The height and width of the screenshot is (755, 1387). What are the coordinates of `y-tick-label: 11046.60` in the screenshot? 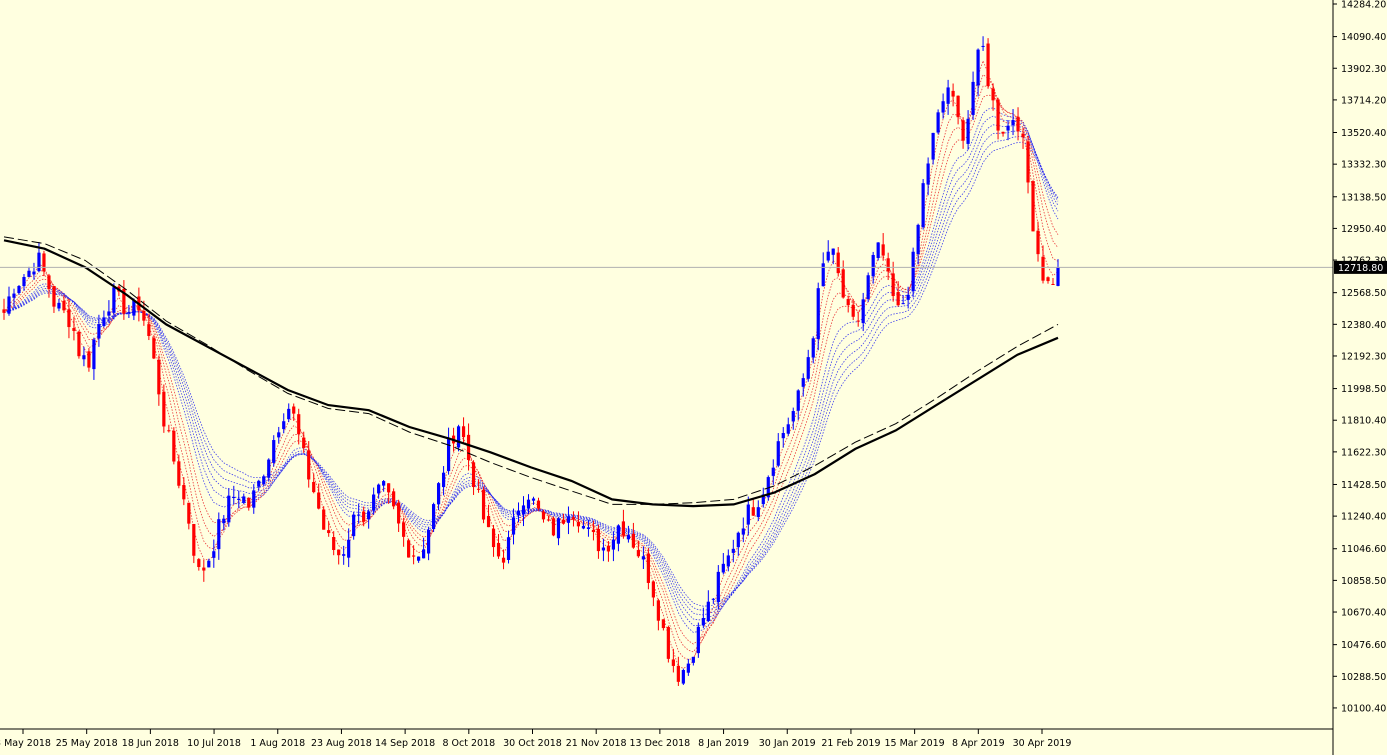 It's located at (1363, 549).